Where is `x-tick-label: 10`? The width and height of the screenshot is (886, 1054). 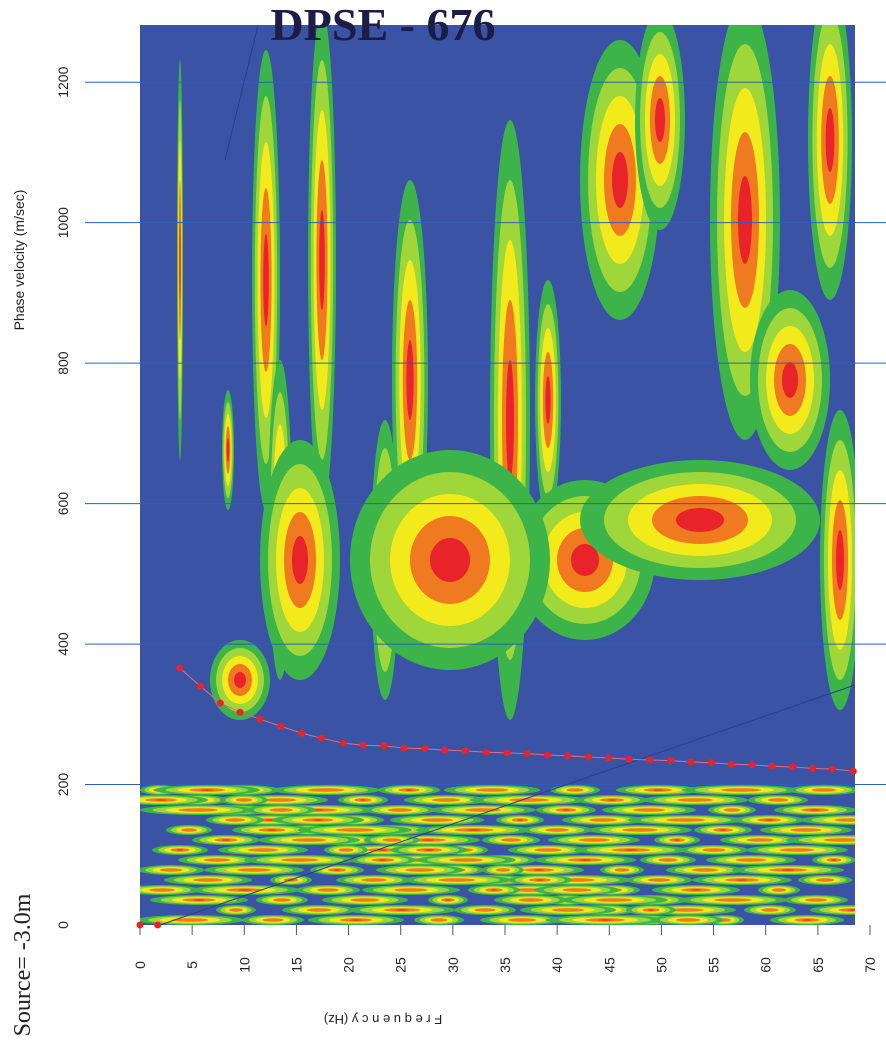
x-tick-label: 10 is located at coordinates (244, 965).